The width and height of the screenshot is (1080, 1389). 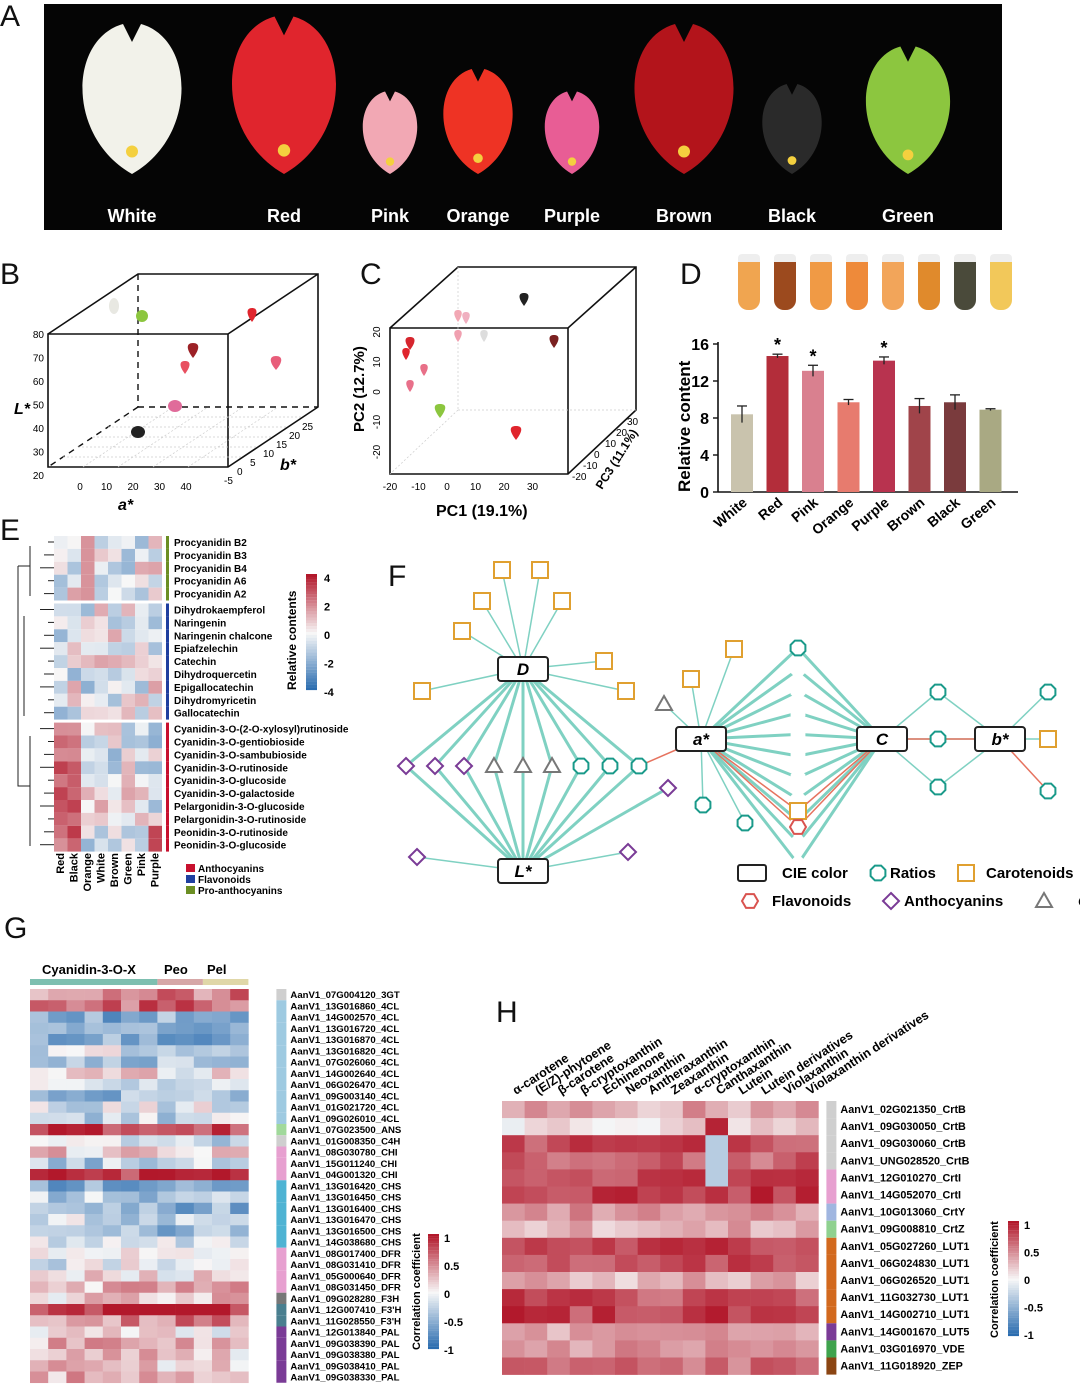 What do you see at coordinates (132, 99) in the screenshot?
I see `spathe-white` at bounding box center [132, 99].